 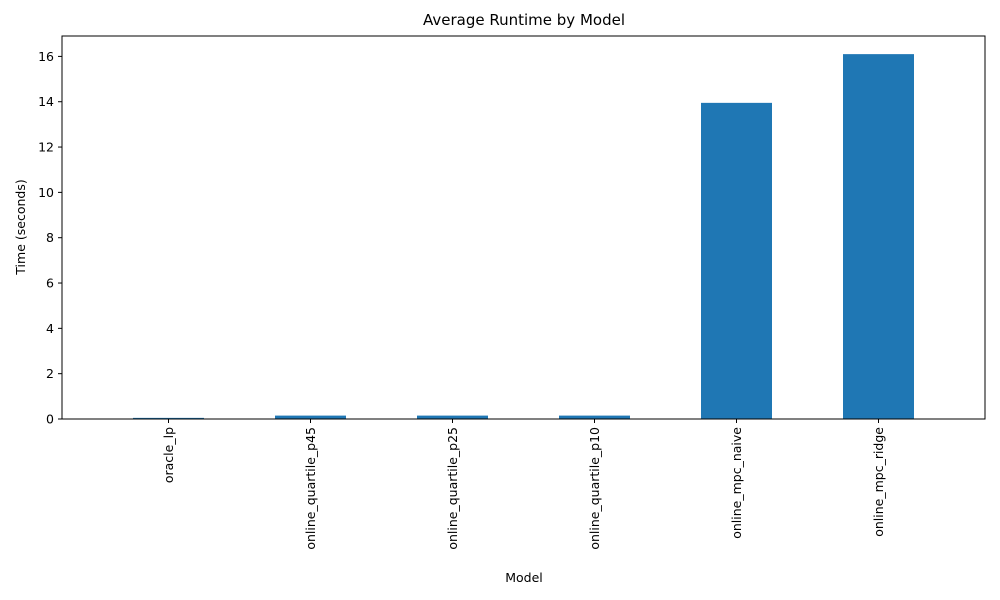 I want to click on y-tick-label: 6, so click(x=50, y=283).